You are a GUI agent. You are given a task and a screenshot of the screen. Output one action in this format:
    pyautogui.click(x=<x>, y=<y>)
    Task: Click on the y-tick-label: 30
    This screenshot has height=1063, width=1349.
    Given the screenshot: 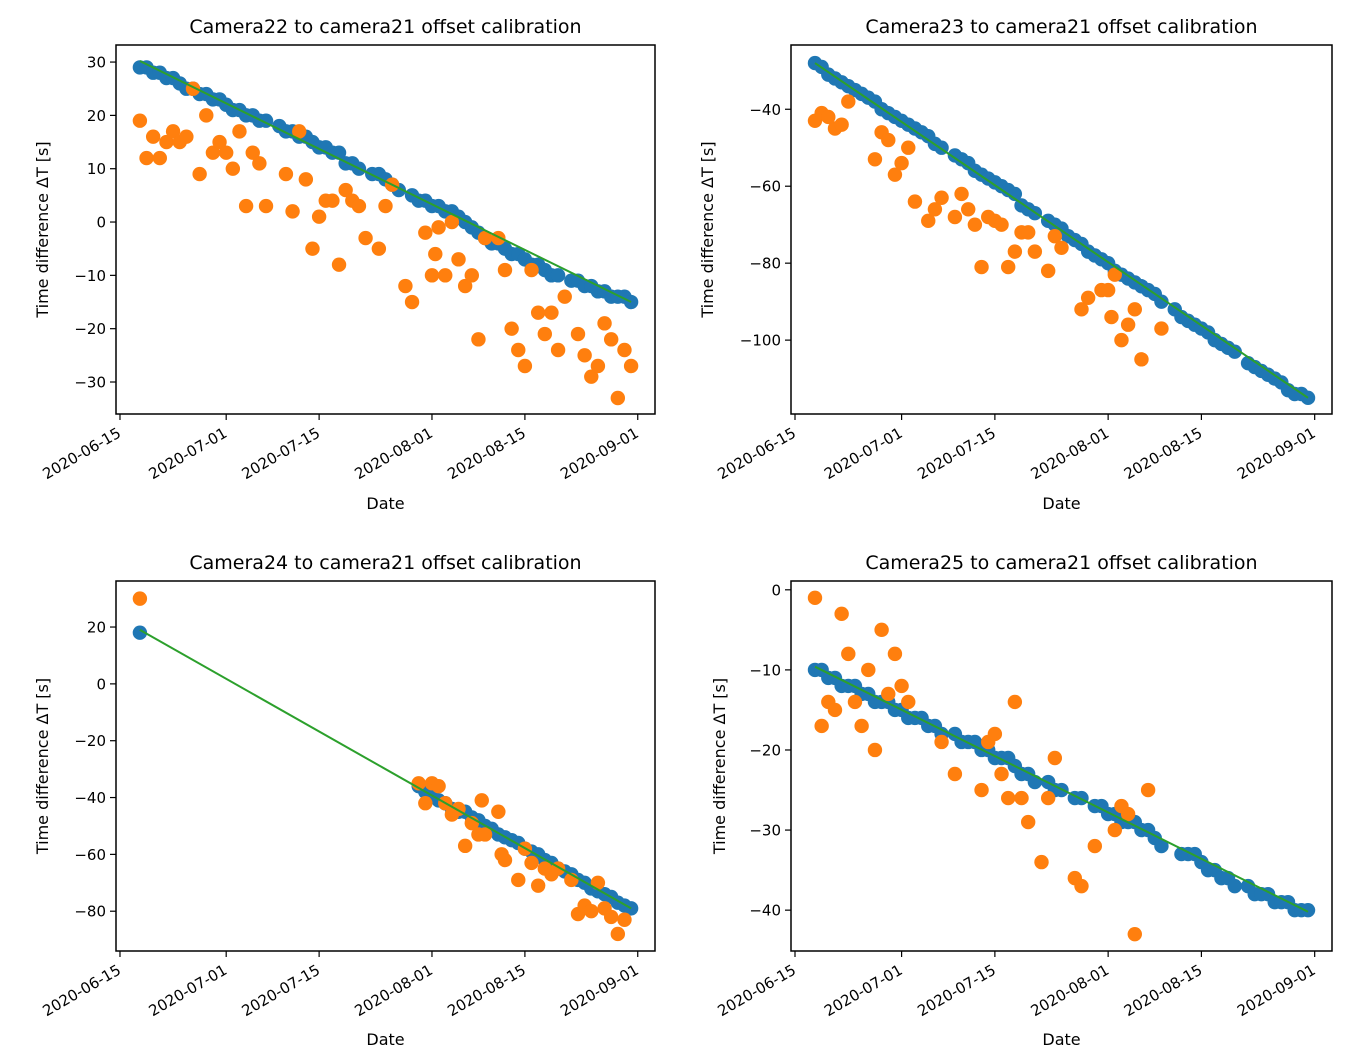 What is the action you would take?
    pyautogui.click(x=96, y=63)
    